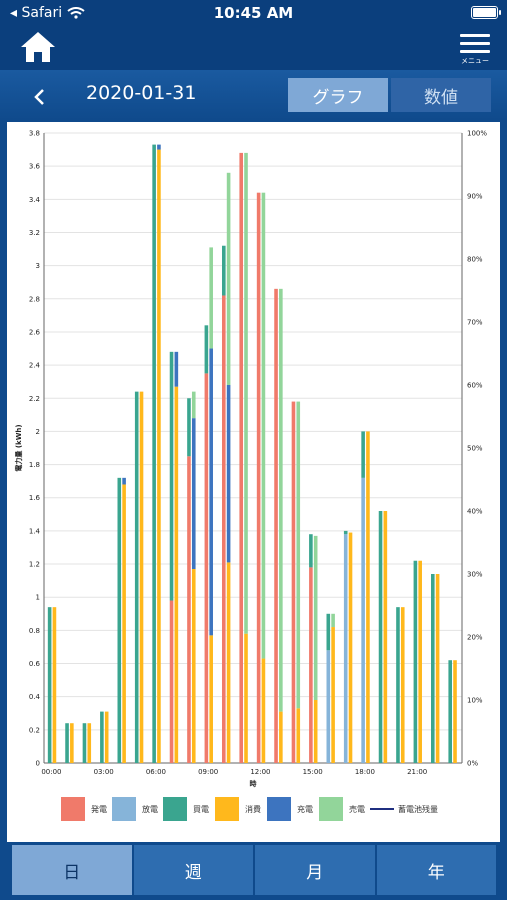  I want to click on x-tick-label: 21:00, so click(417, 772).